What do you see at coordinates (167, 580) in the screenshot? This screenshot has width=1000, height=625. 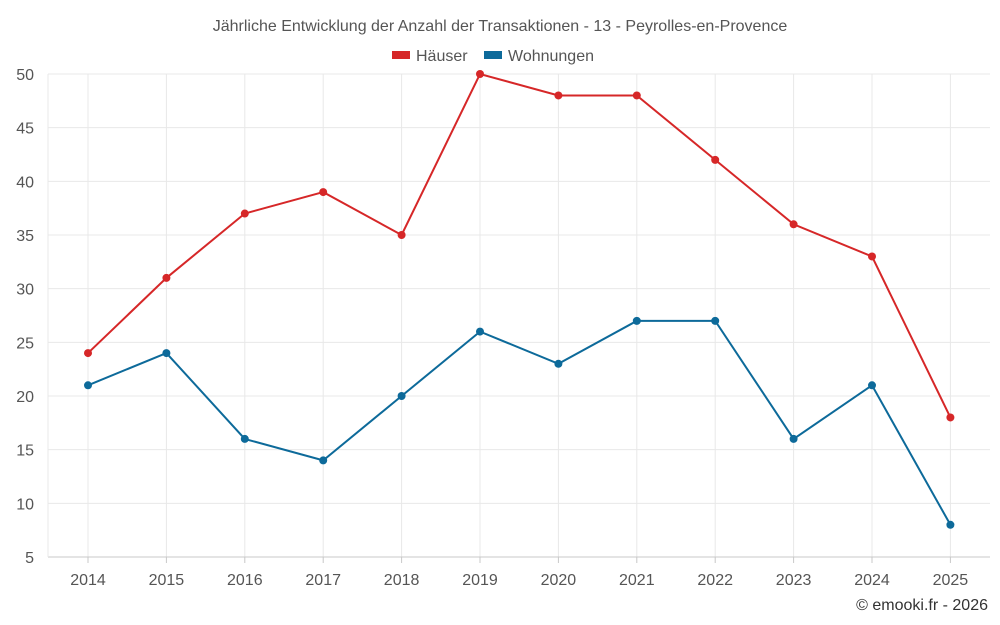 I see `x-tick-label: 2015` at bounding box center [167, 580].